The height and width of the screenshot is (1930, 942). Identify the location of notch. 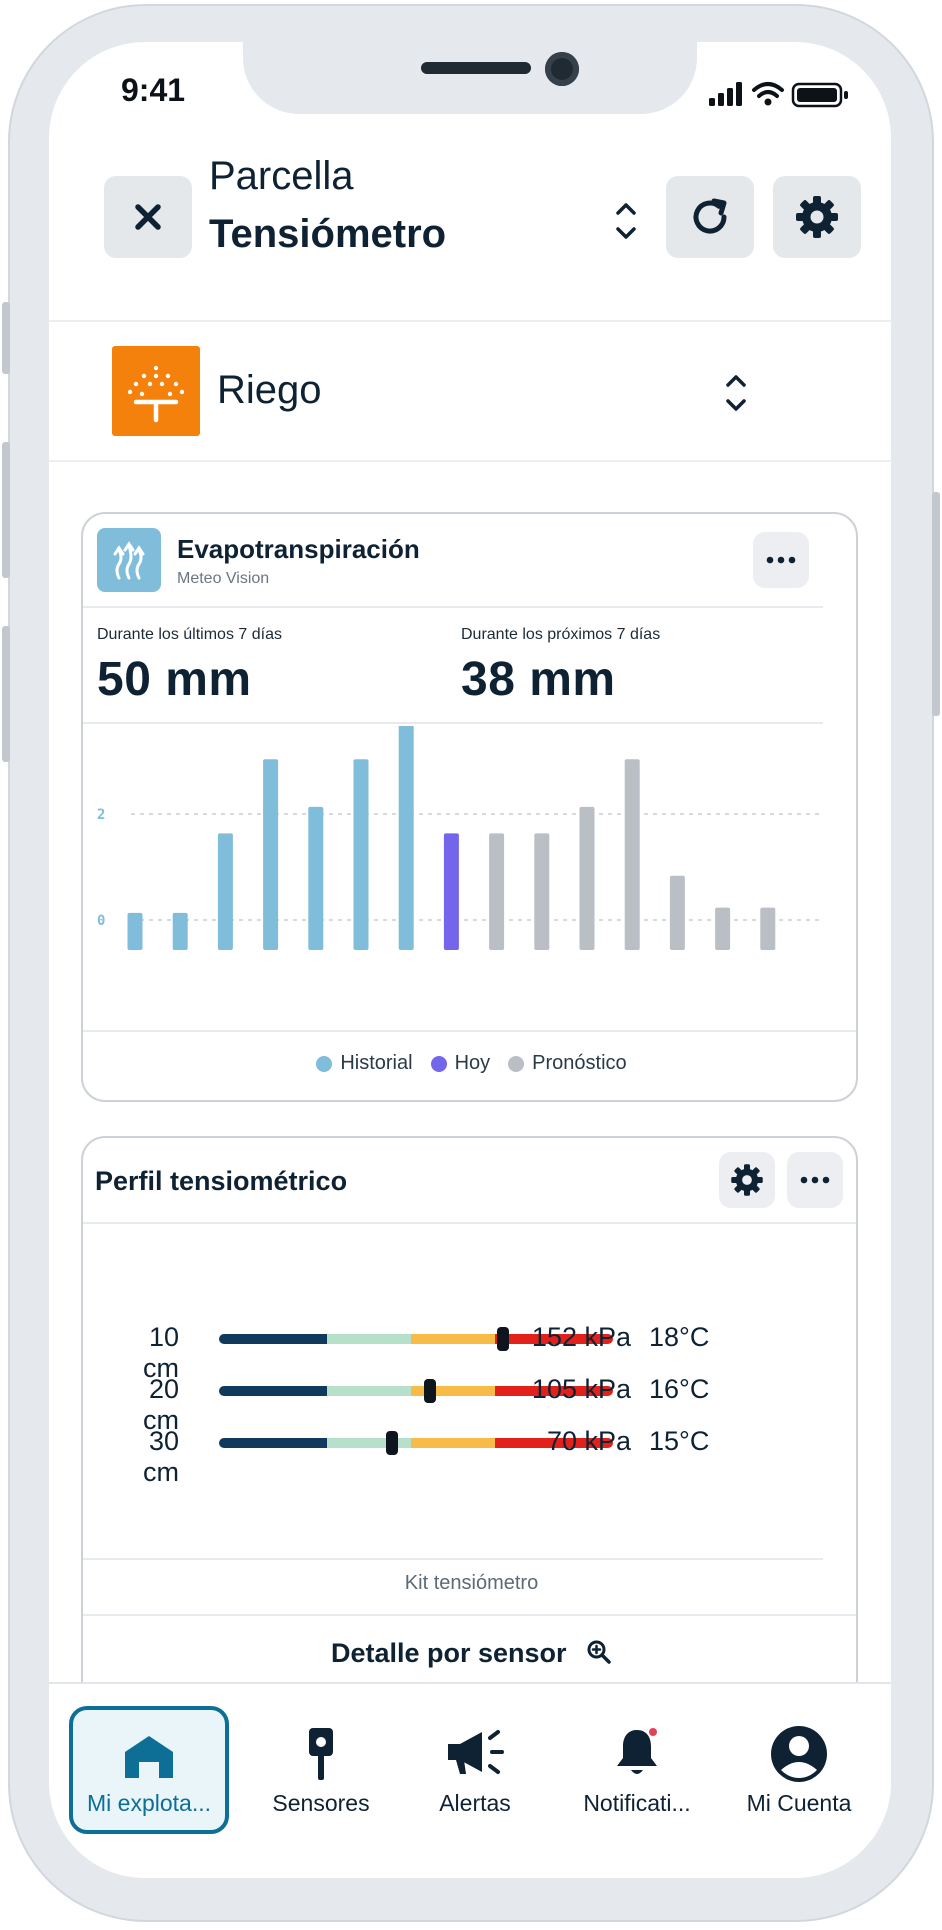
(470, 78).